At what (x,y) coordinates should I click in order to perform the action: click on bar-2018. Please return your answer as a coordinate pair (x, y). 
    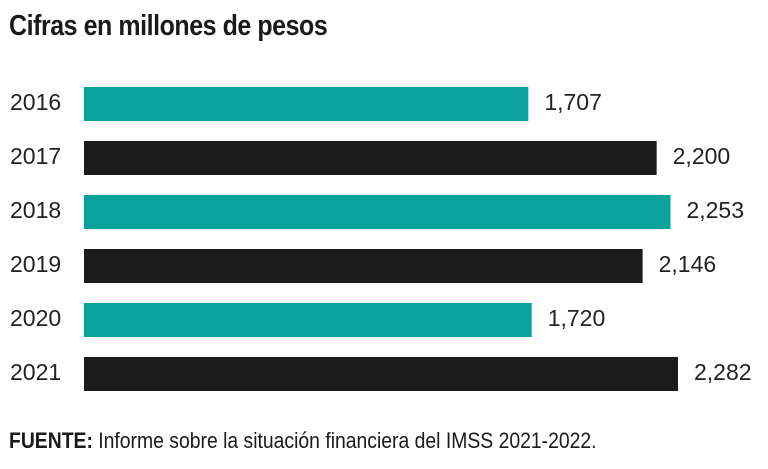
    Looking at the image, I should click on (377, 212).